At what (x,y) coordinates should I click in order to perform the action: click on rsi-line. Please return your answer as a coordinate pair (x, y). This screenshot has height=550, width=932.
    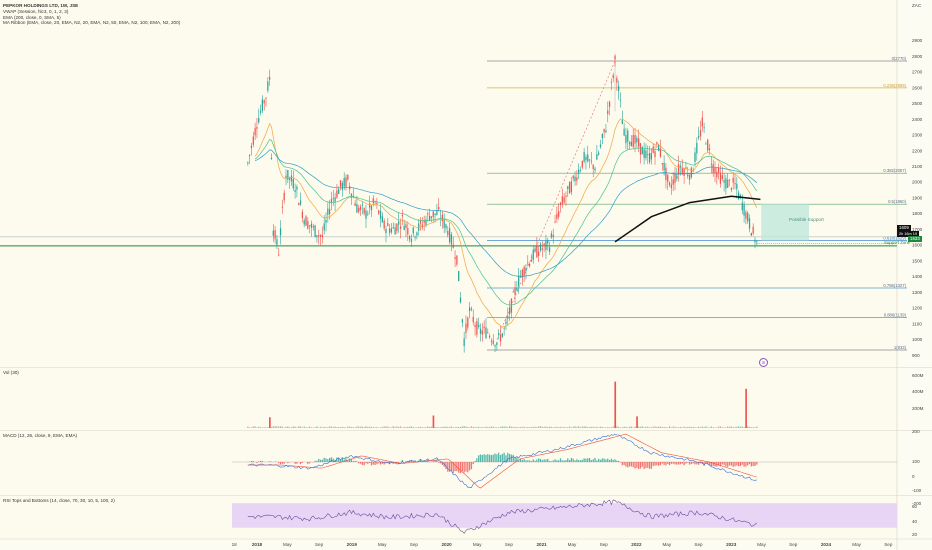
    Looking at the image, I should click on (502, 516).